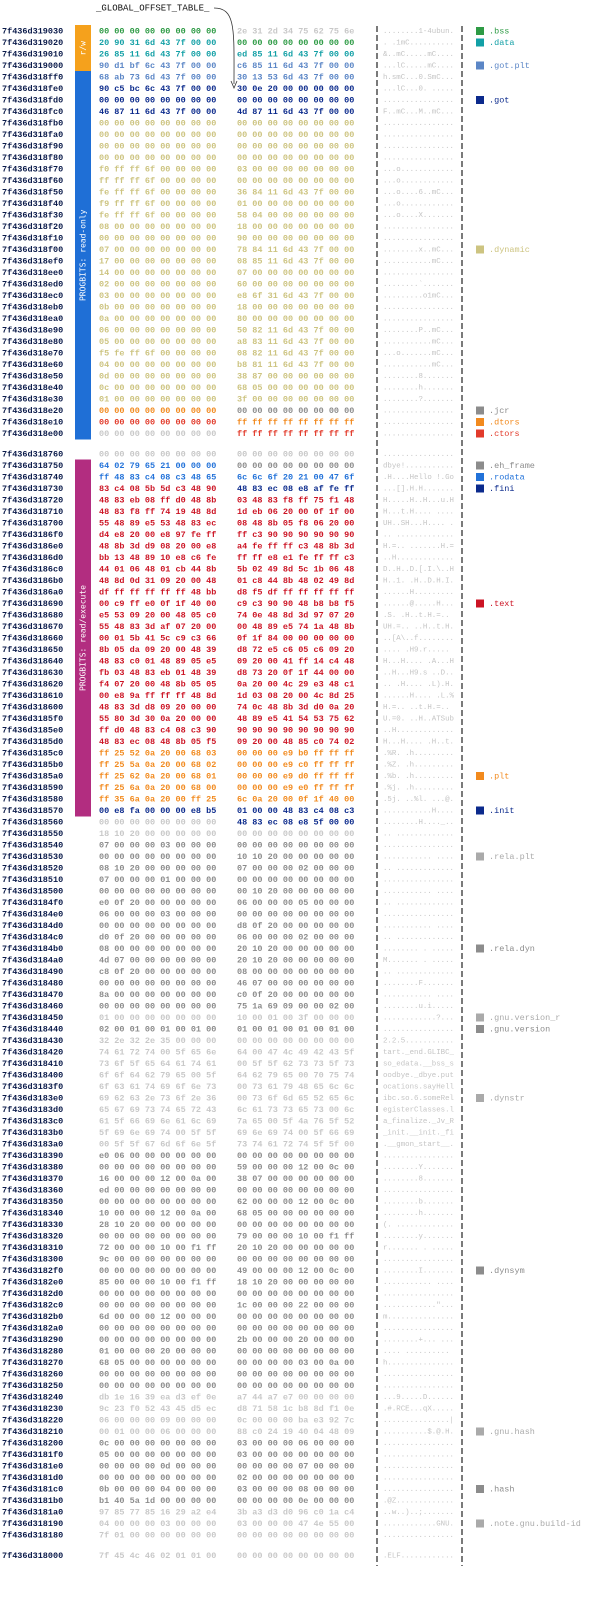  I want to click on section-label: .fini, so click(502, 489).